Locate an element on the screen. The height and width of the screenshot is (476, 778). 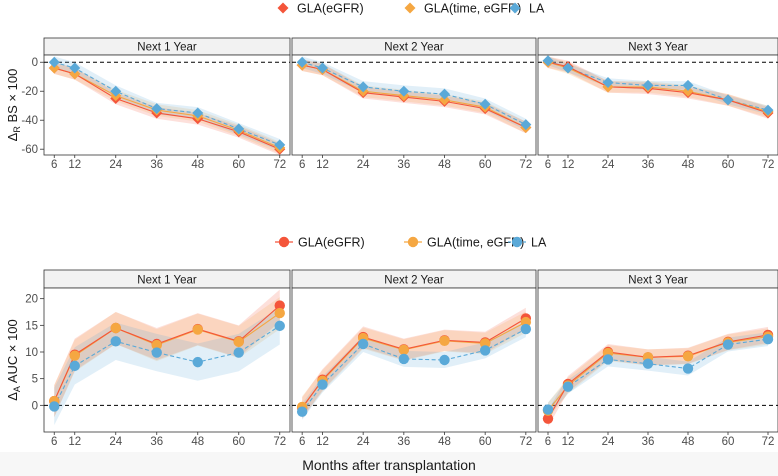
y-axis-title: ΔA AUC × 100 is located at coordinates (13, 360).